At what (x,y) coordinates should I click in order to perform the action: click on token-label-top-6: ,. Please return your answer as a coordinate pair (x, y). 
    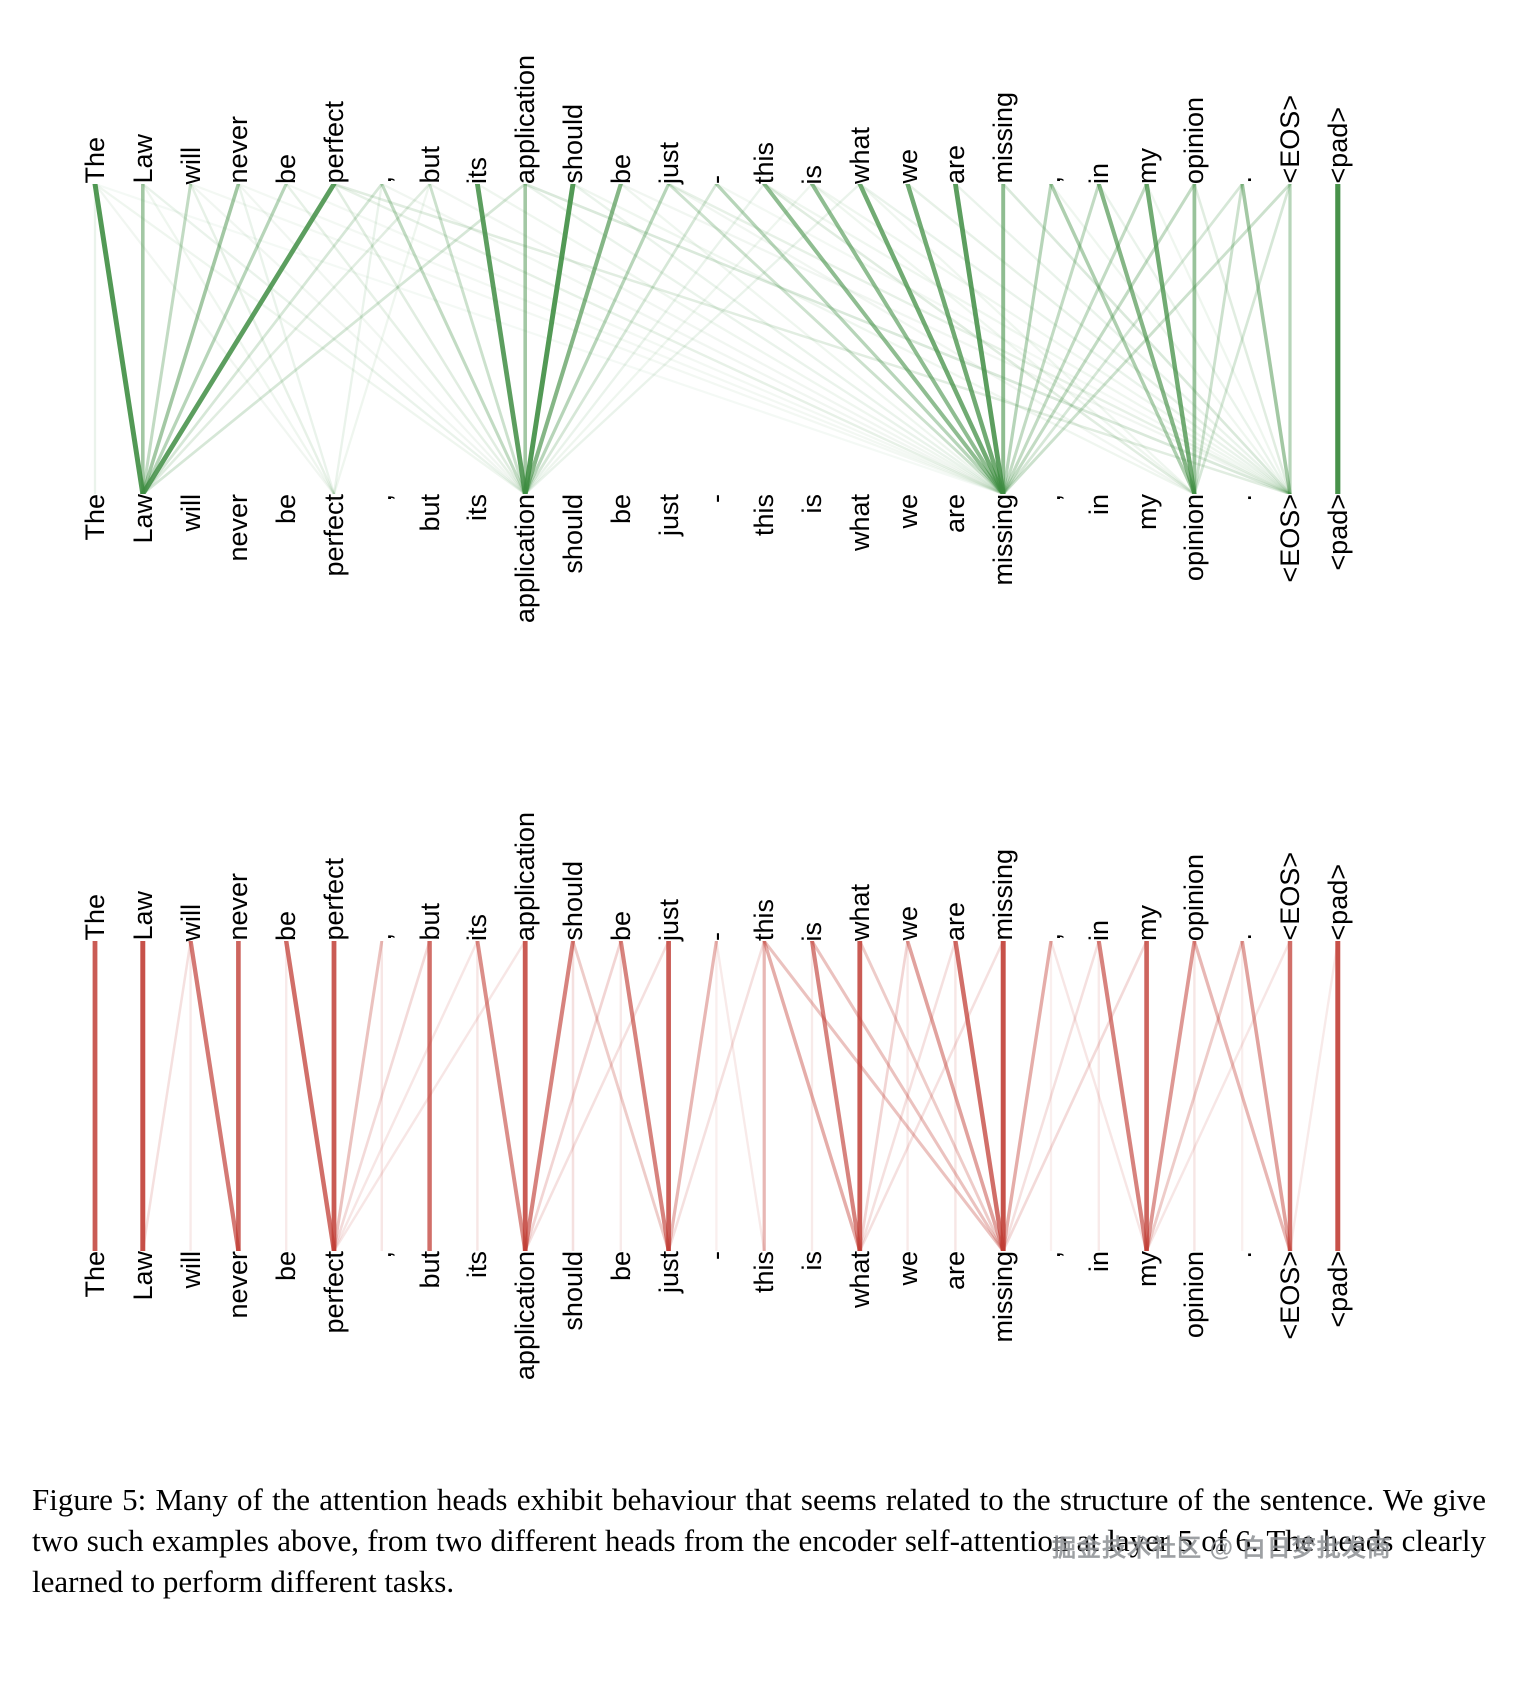
    Looking at the image, I should click on (381, 180).